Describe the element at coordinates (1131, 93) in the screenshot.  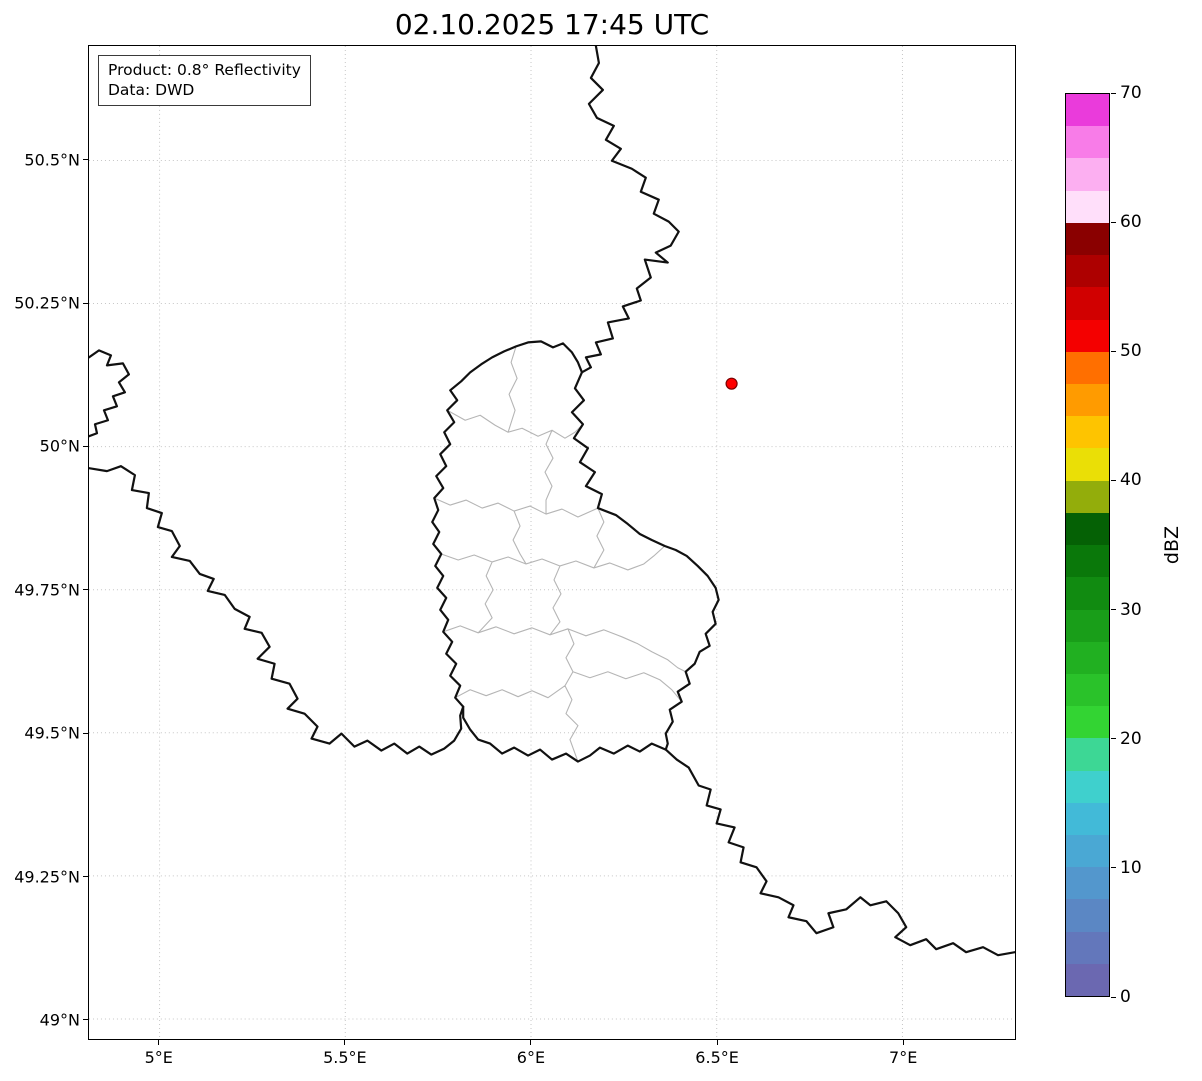
I see `colorbar-tick-label: 70` at that location.